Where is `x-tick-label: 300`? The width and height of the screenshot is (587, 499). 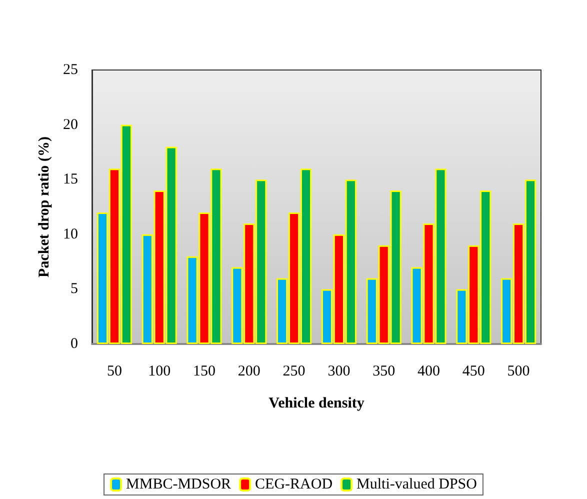
x-tick-label: 300 is located at coordinates (339, 372).